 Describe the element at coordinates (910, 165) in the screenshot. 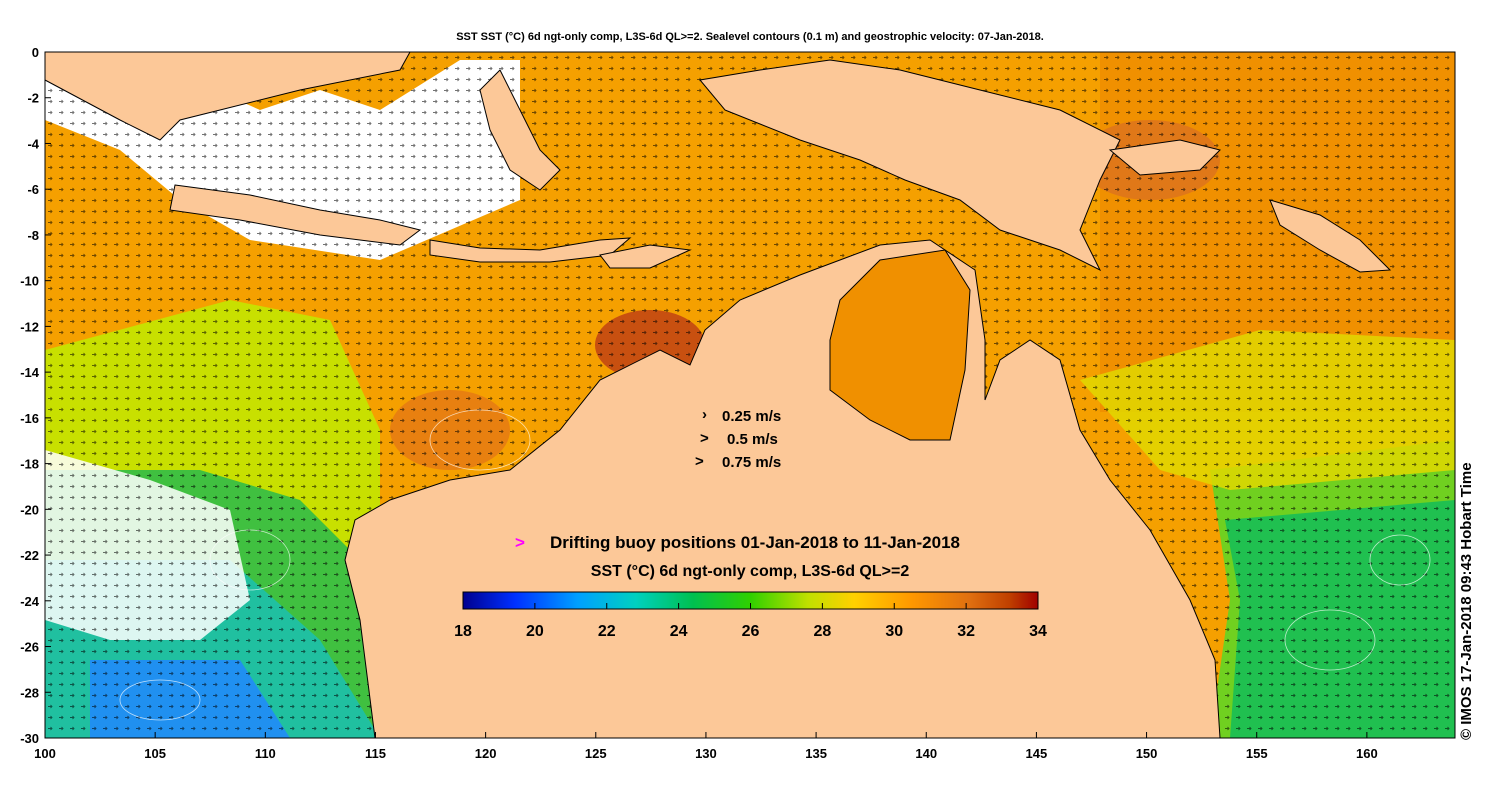

I see `new-guinea` at that location.